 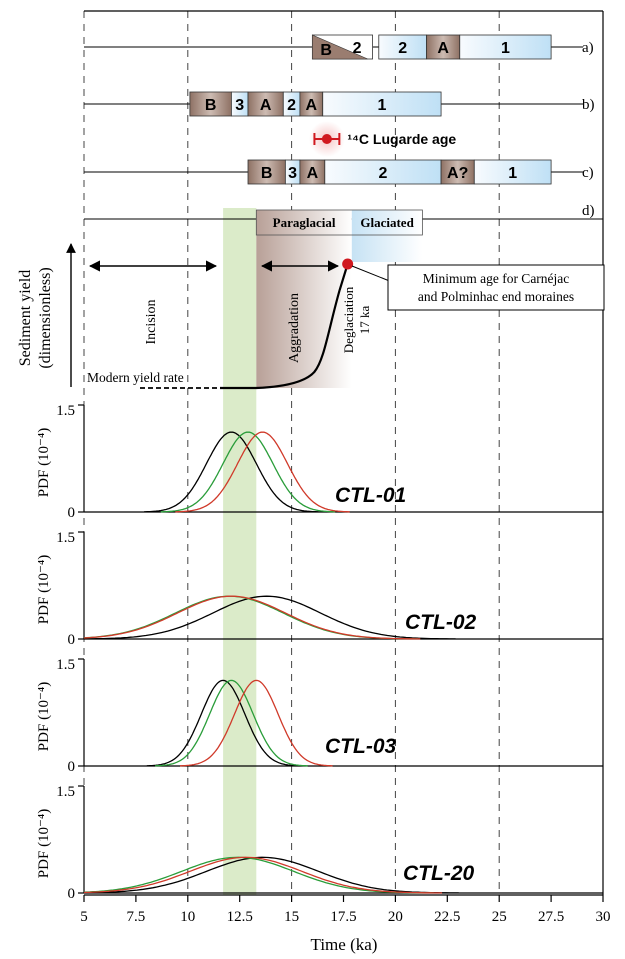 I want to click on deglaciation-label: Deglaciation, so click(x=348, y=319).